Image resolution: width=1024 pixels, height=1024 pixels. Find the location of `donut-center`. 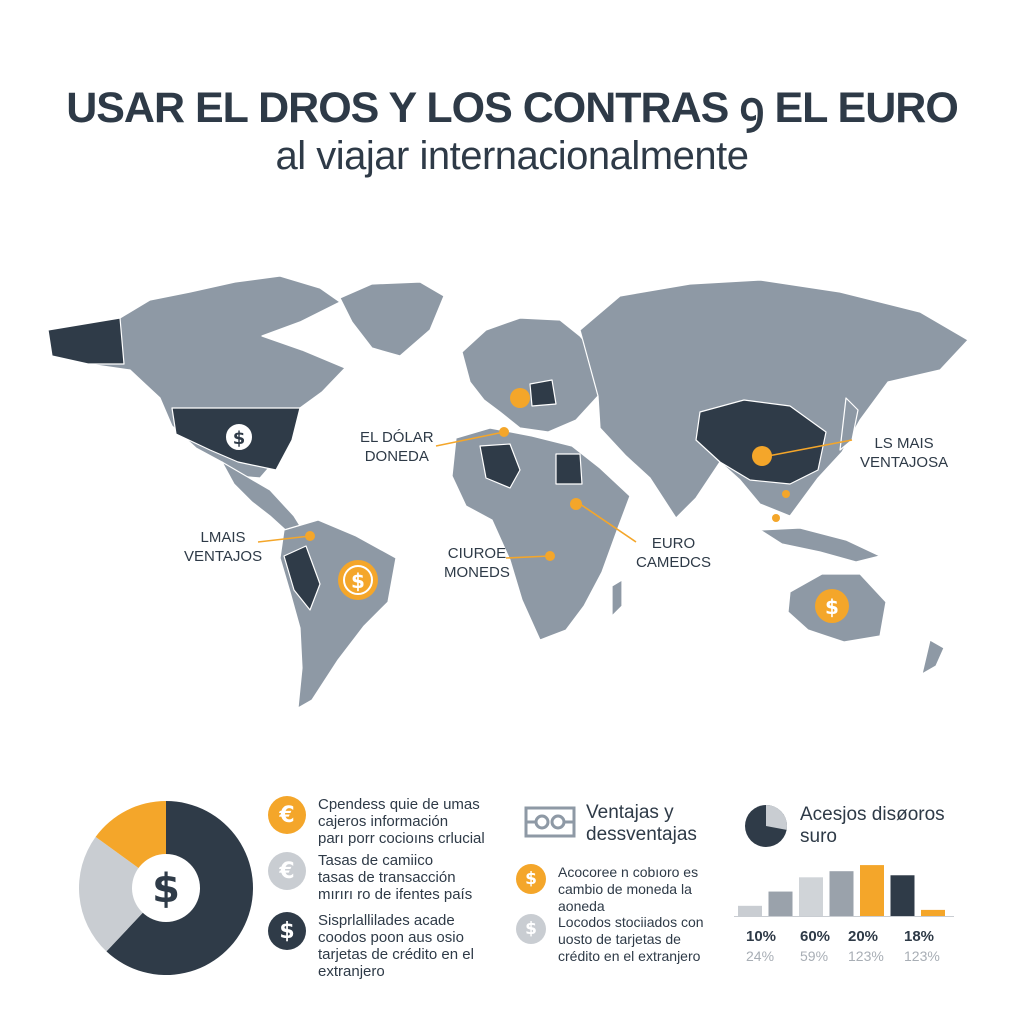

donut-center is located at coordinates (166, 888).